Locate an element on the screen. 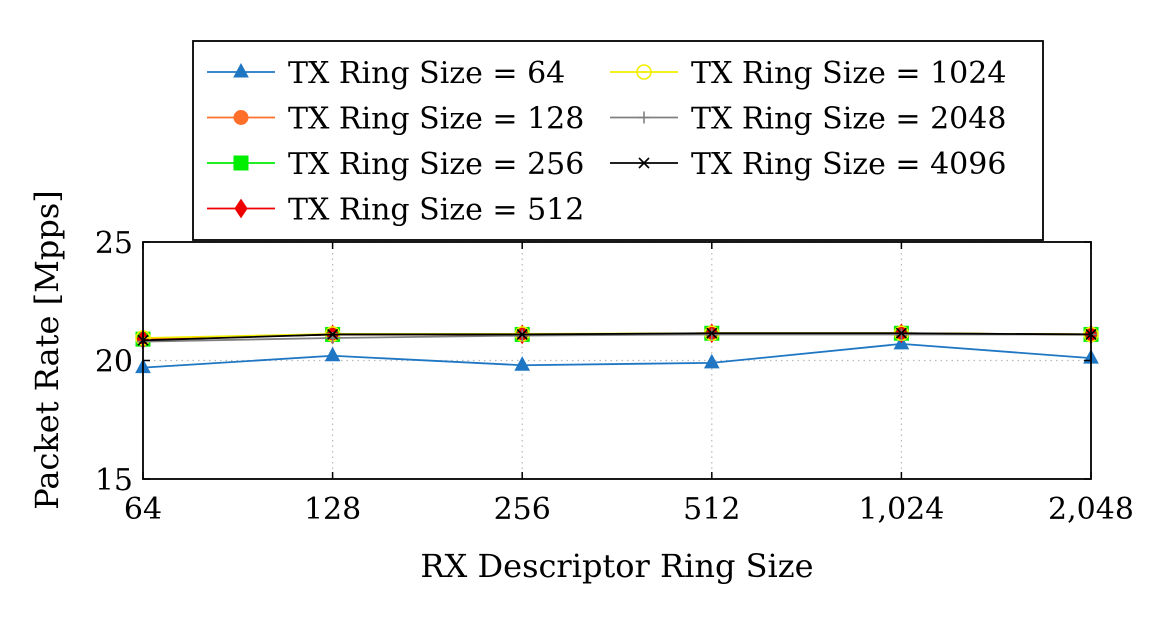  x-tick-label: 2,048 is located at coordinates (1091, 509).